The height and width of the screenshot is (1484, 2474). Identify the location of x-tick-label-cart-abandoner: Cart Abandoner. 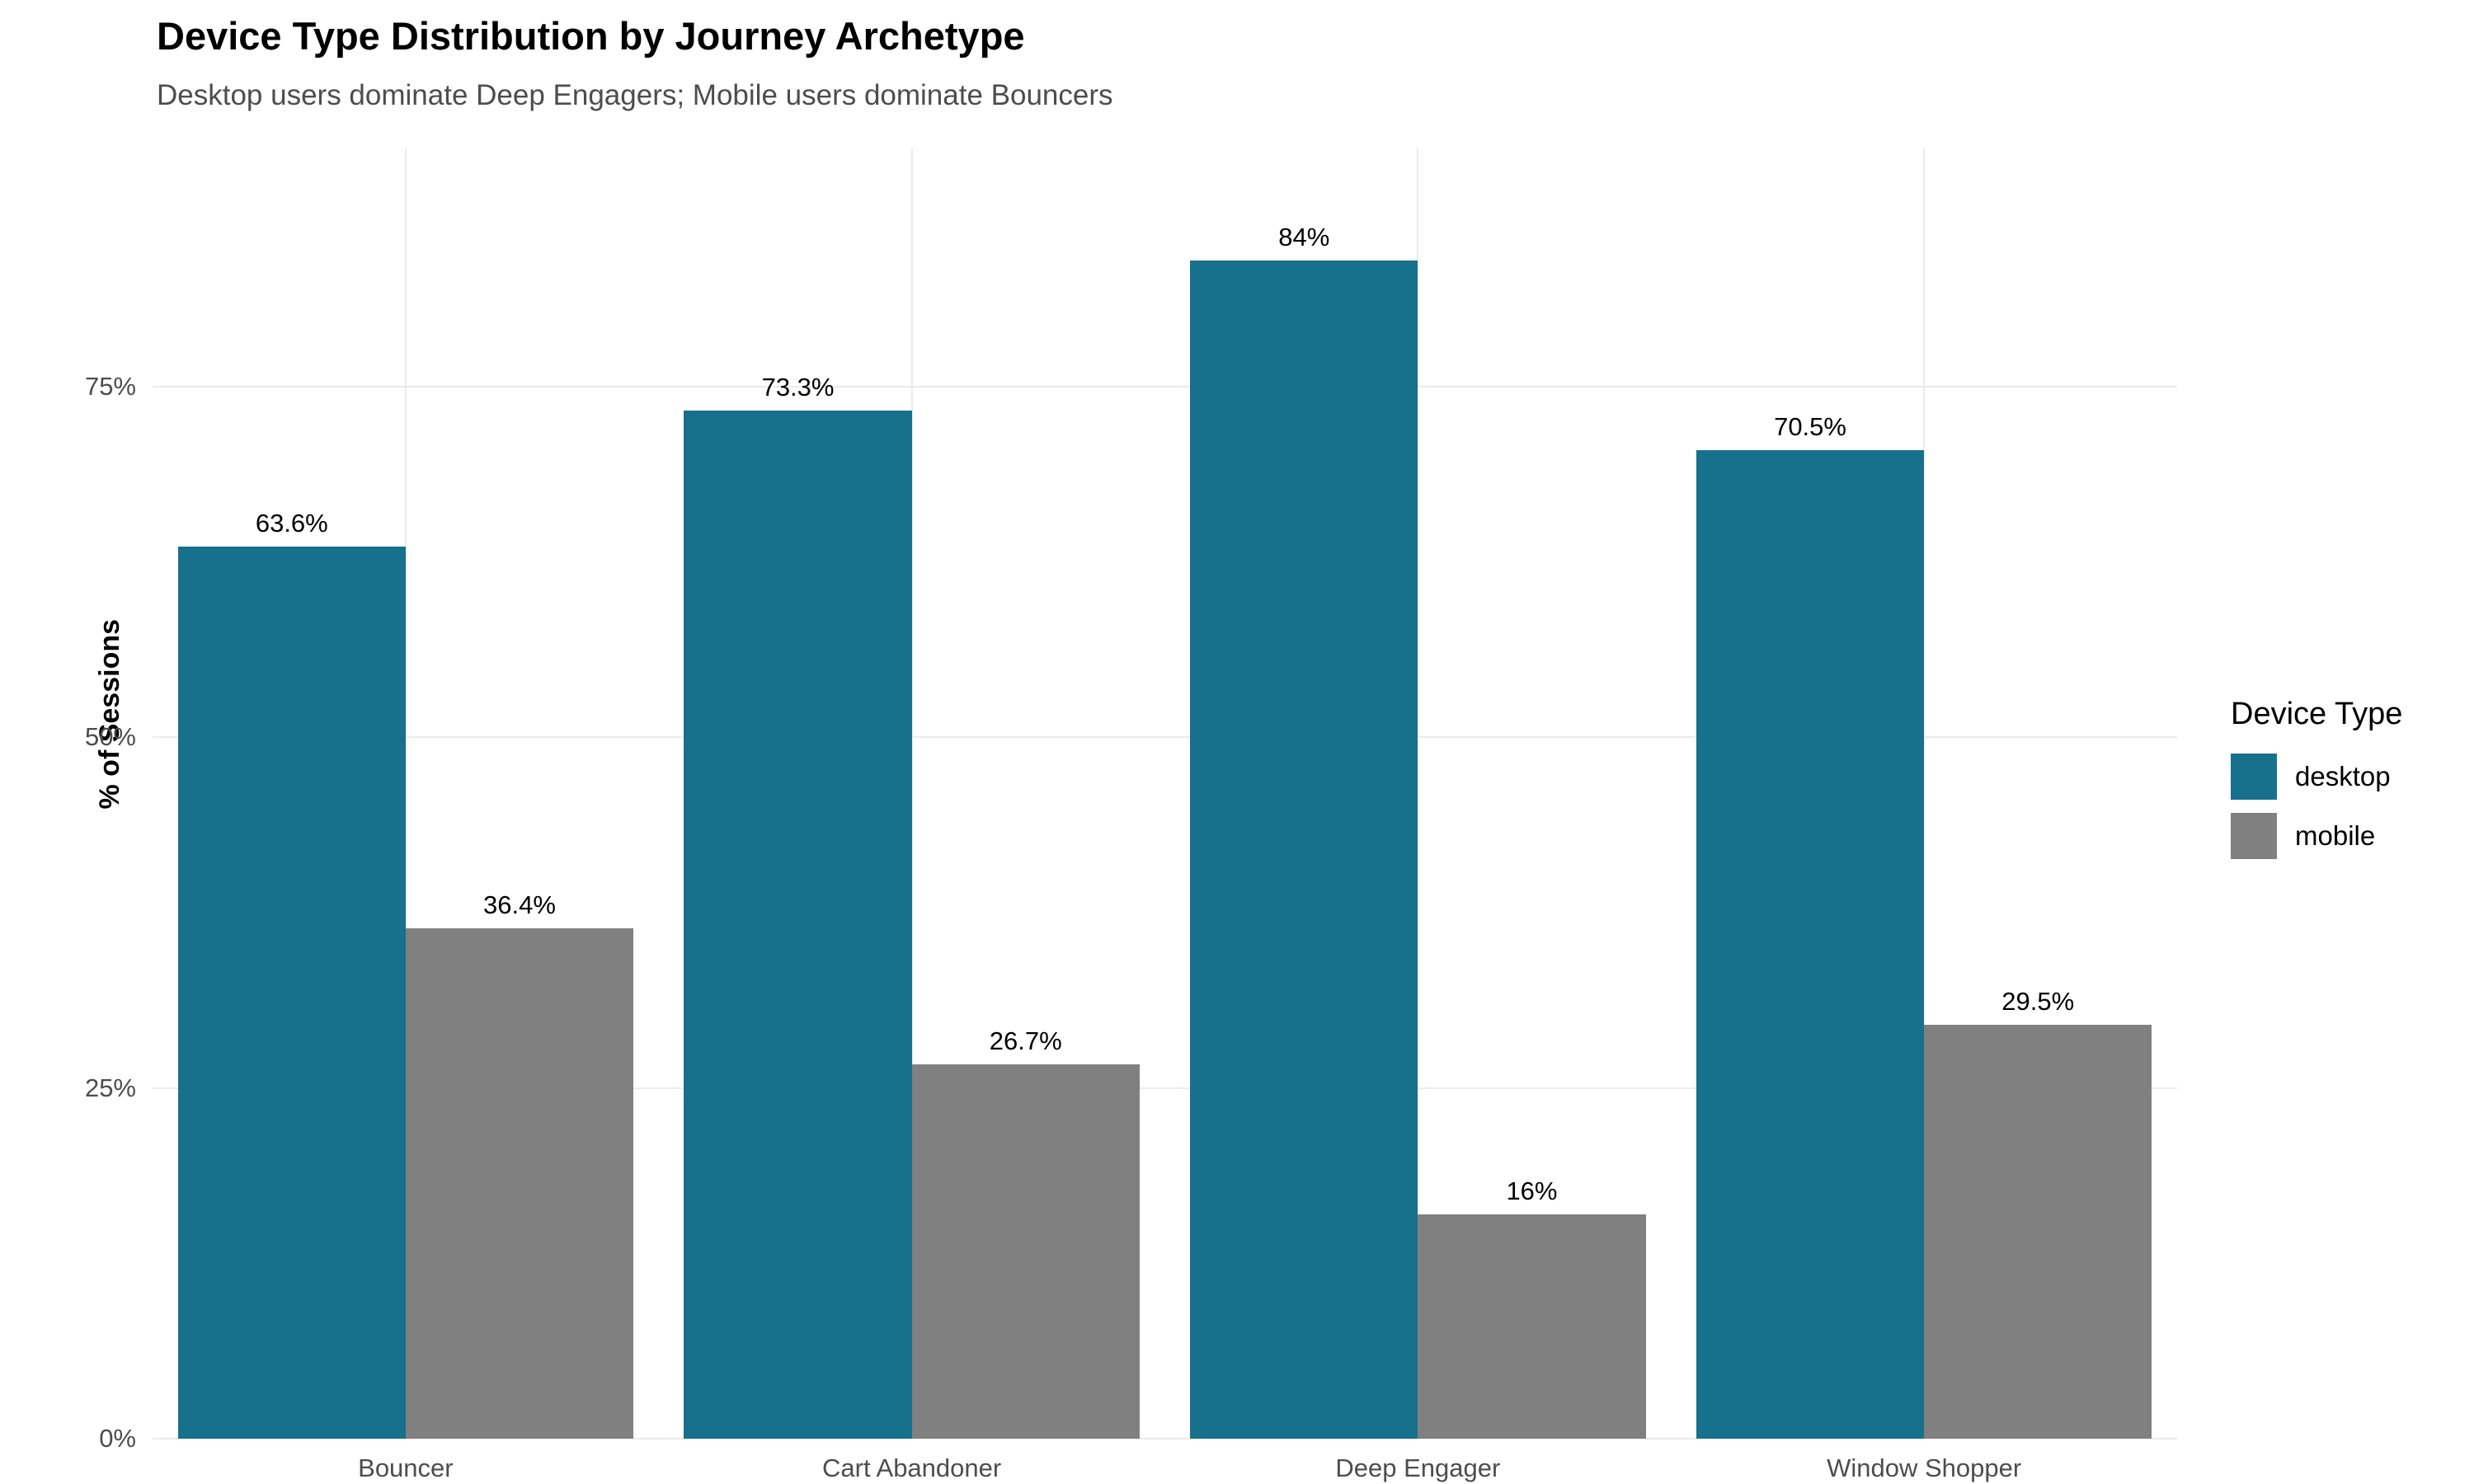
(912, 1467).